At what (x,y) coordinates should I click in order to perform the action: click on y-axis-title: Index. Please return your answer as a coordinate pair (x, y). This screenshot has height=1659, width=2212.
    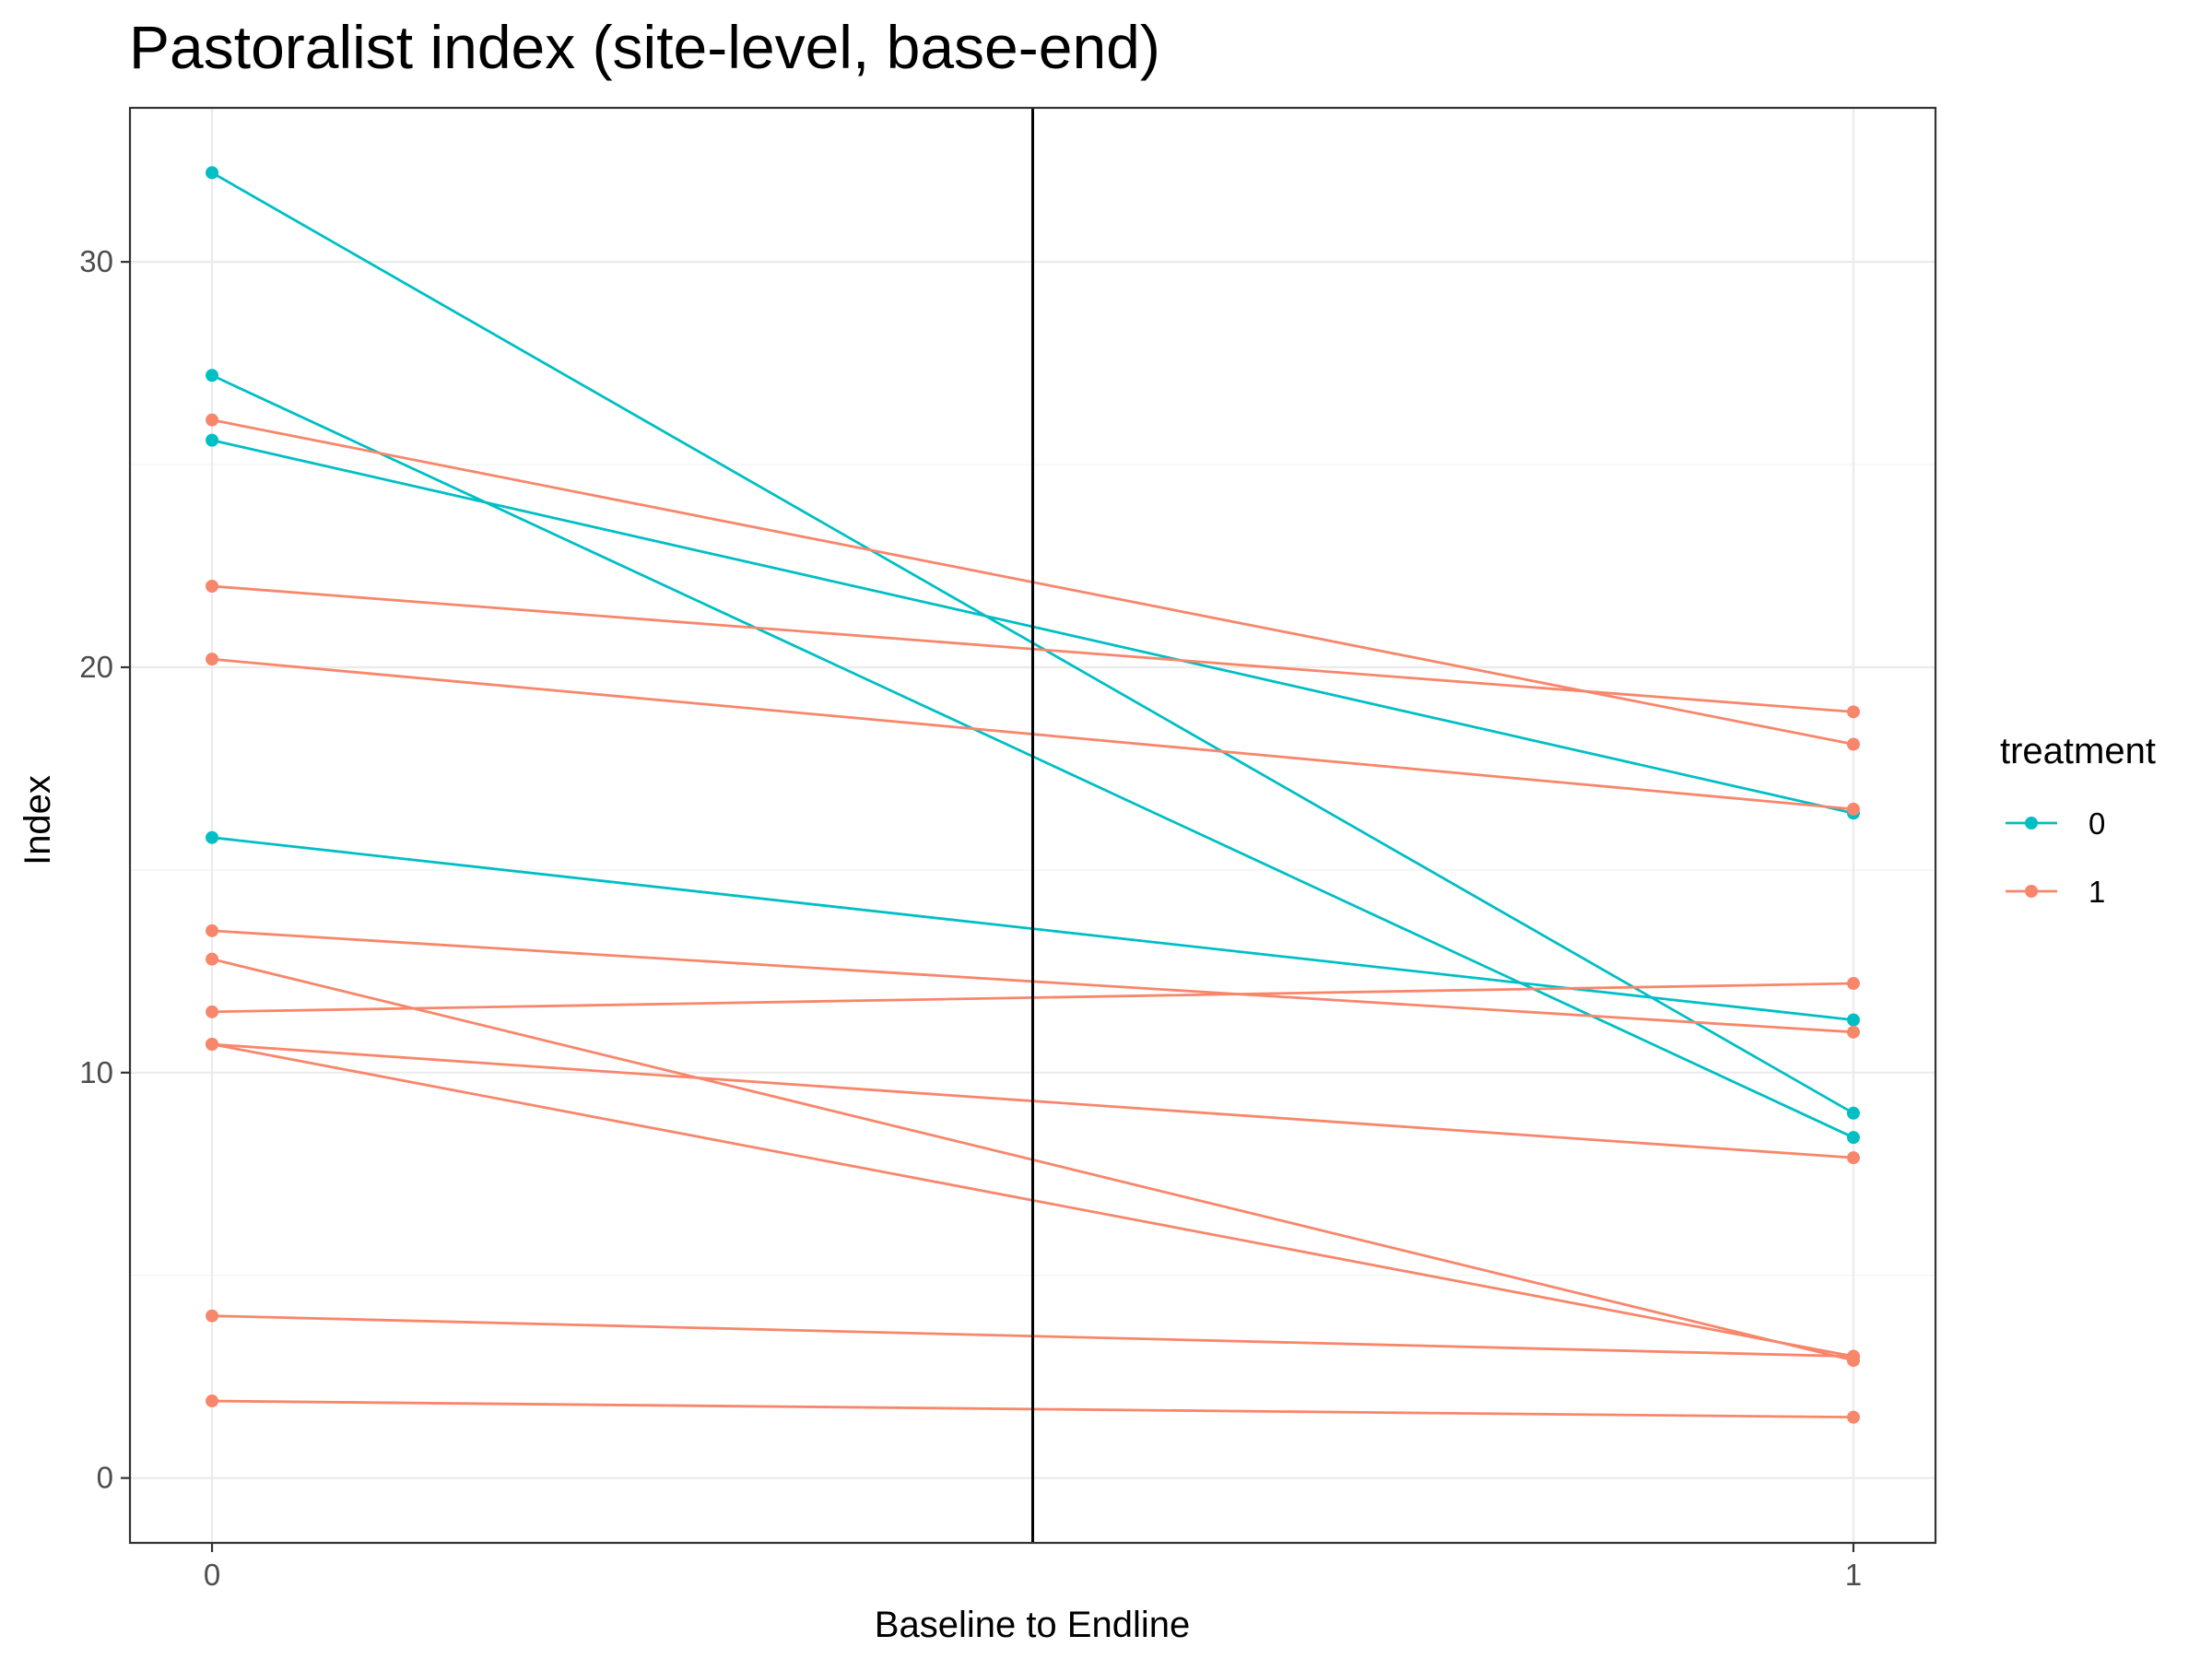
    Looking at the image, I should click on (38, 820).